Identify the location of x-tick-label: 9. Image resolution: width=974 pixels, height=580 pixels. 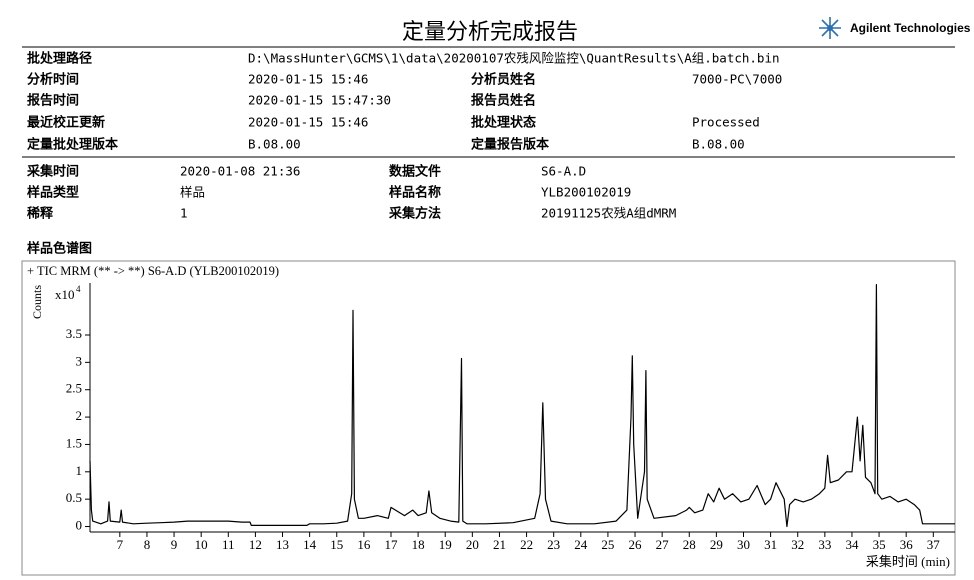
(174, 544).